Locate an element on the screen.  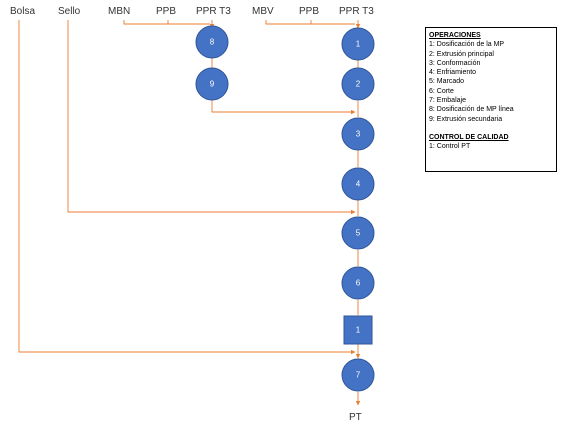
header-sello: Sello is located at coordinates (69, 11).